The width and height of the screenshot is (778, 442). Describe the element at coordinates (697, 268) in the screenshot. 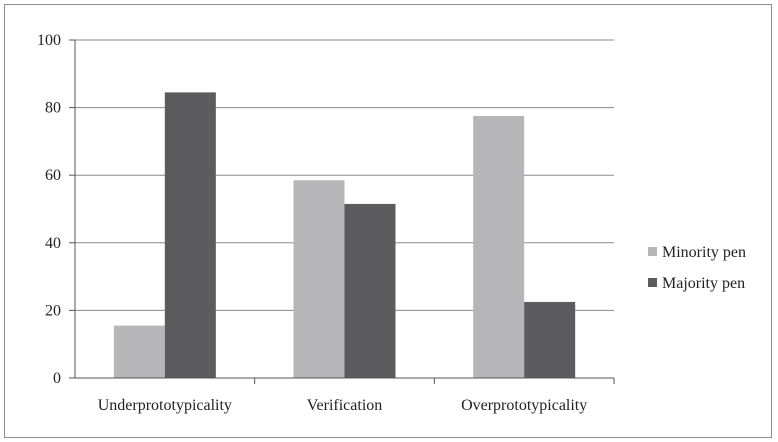

I see `legend: Minority pen Majority pen` at that location.